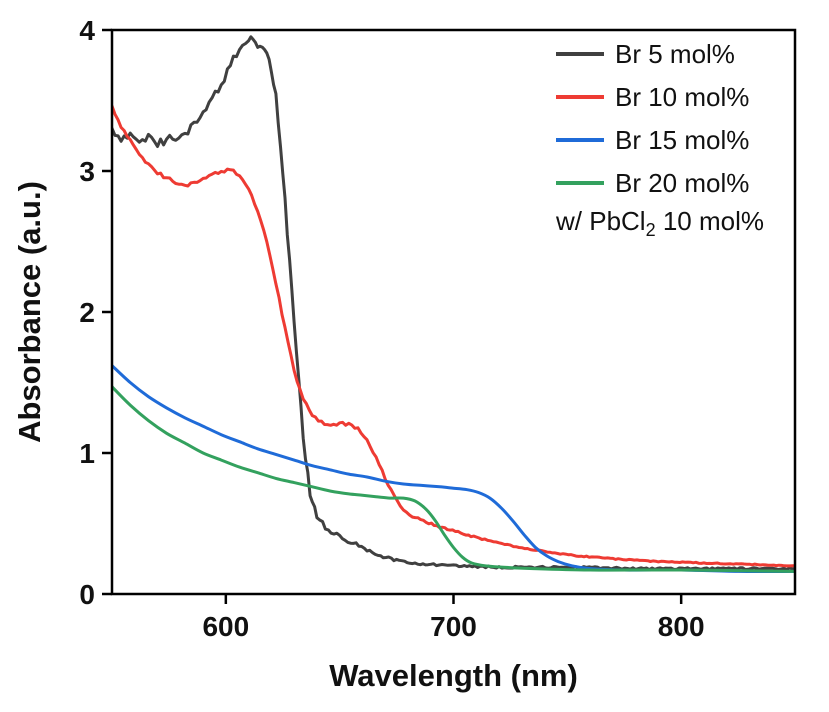 The image size is (829, 712). What do you see at coordinates (87, 171) in the screenshot?
I see `y-tick-label: 3` at bounding box center [87, 171].